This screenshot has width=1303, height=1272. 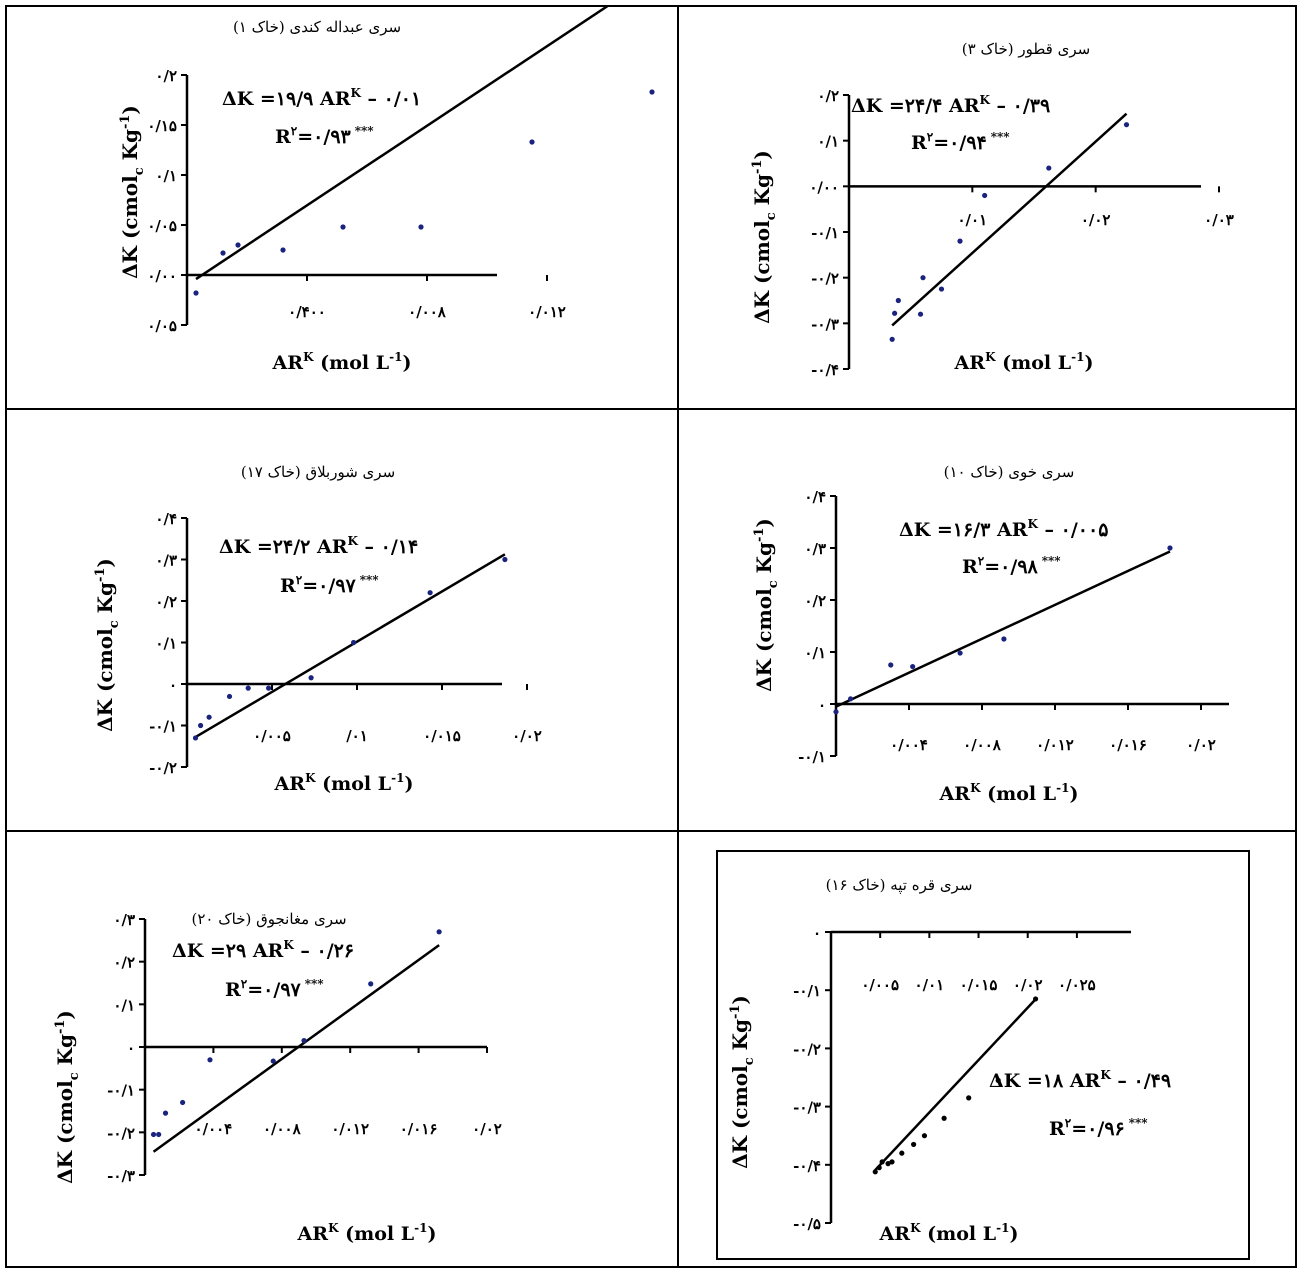 I want to click on x-tick-label: ۰/۰۱۶, so click(x=1128, y=745).